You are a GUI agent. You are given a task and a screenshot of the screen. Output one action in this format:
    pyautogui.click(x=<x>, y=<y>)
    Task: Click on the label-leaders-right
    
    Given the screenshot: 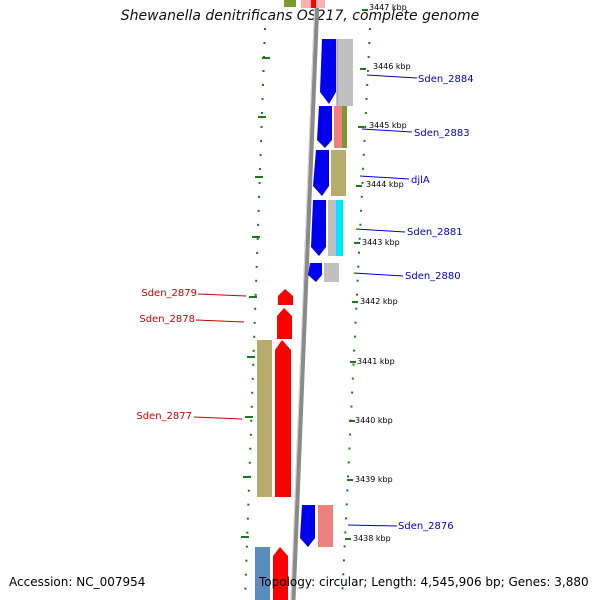 What is the action you would take?
    pyautogui.click(x=382, y=300)
    